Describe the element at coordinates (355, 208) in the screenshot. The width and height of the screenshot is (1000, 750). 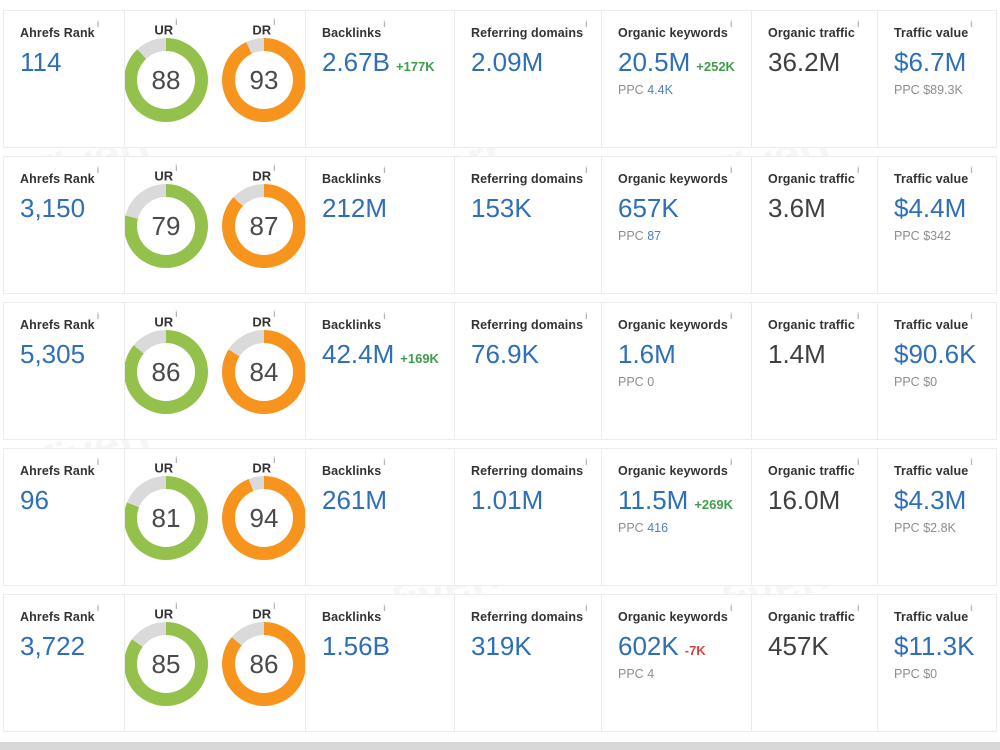
I see `backlinks-value: 212M` at that location.